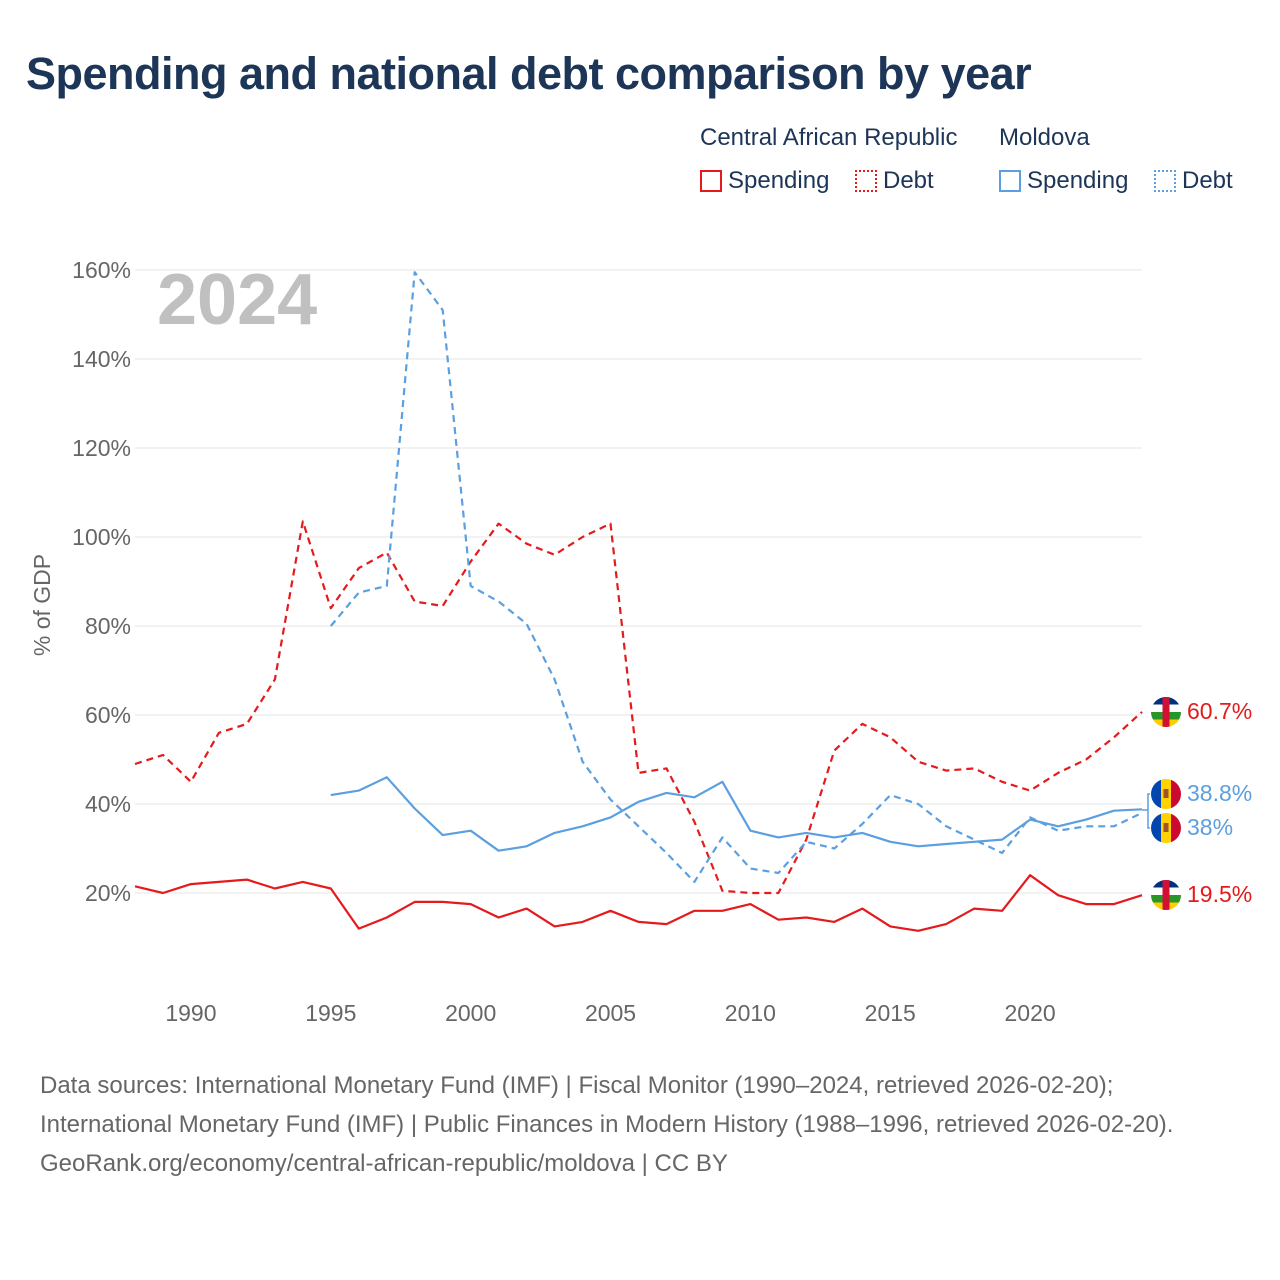  Describe the element at coordinates (108, 715) in the screenshot. I see `y-tick-label: 60%` at that location.